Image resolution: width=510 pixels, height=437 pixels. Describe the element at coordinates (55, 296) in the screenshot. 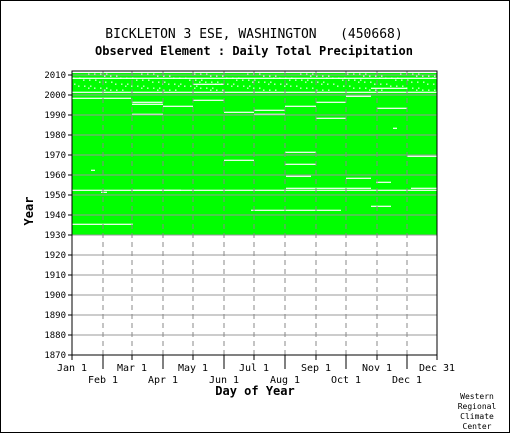

I see `y-tick-label: 1900` at that location.